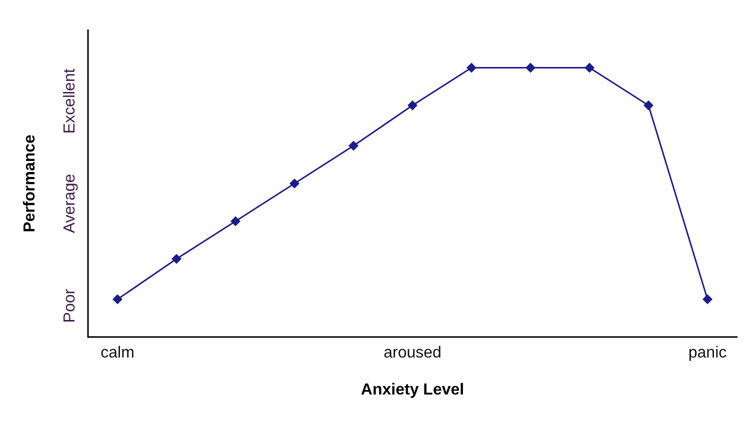 The height and width of the screenshot is (421, 747). Describe the element at coordinates (70, 101) in the screenshot. I see `text: Excellent` at that location.